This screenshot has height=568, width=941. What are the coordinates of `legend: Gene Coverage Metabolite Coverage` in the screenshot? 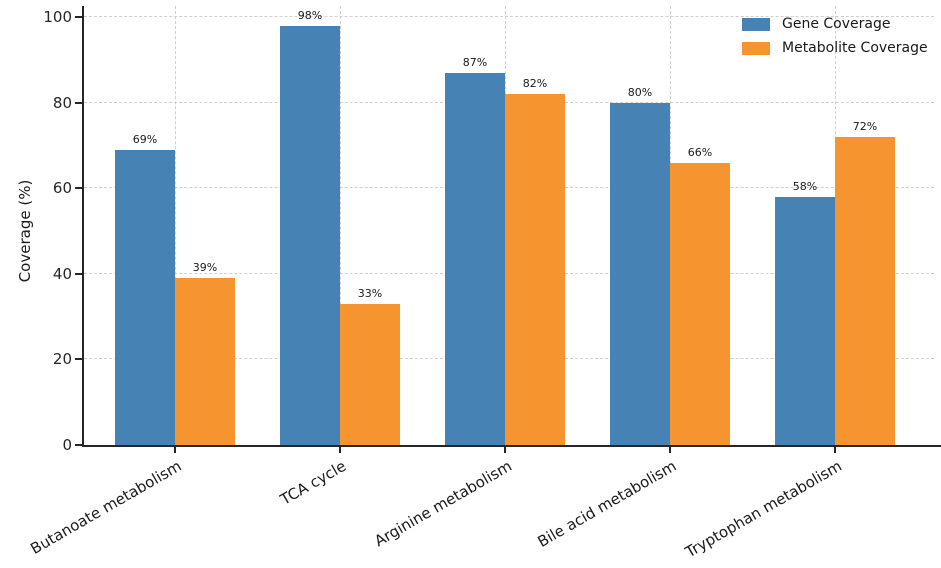 It's located at (835, 40).